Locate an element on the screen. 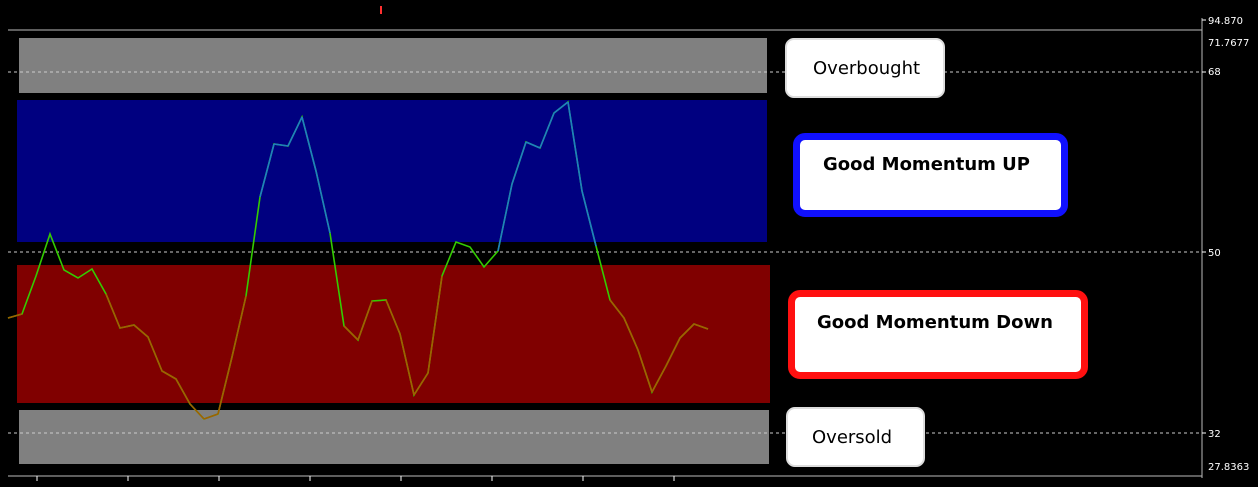 Image resolution: width=1258 pixels, height=487 pixels. oversold-zone is located at coordinates (394, 437).